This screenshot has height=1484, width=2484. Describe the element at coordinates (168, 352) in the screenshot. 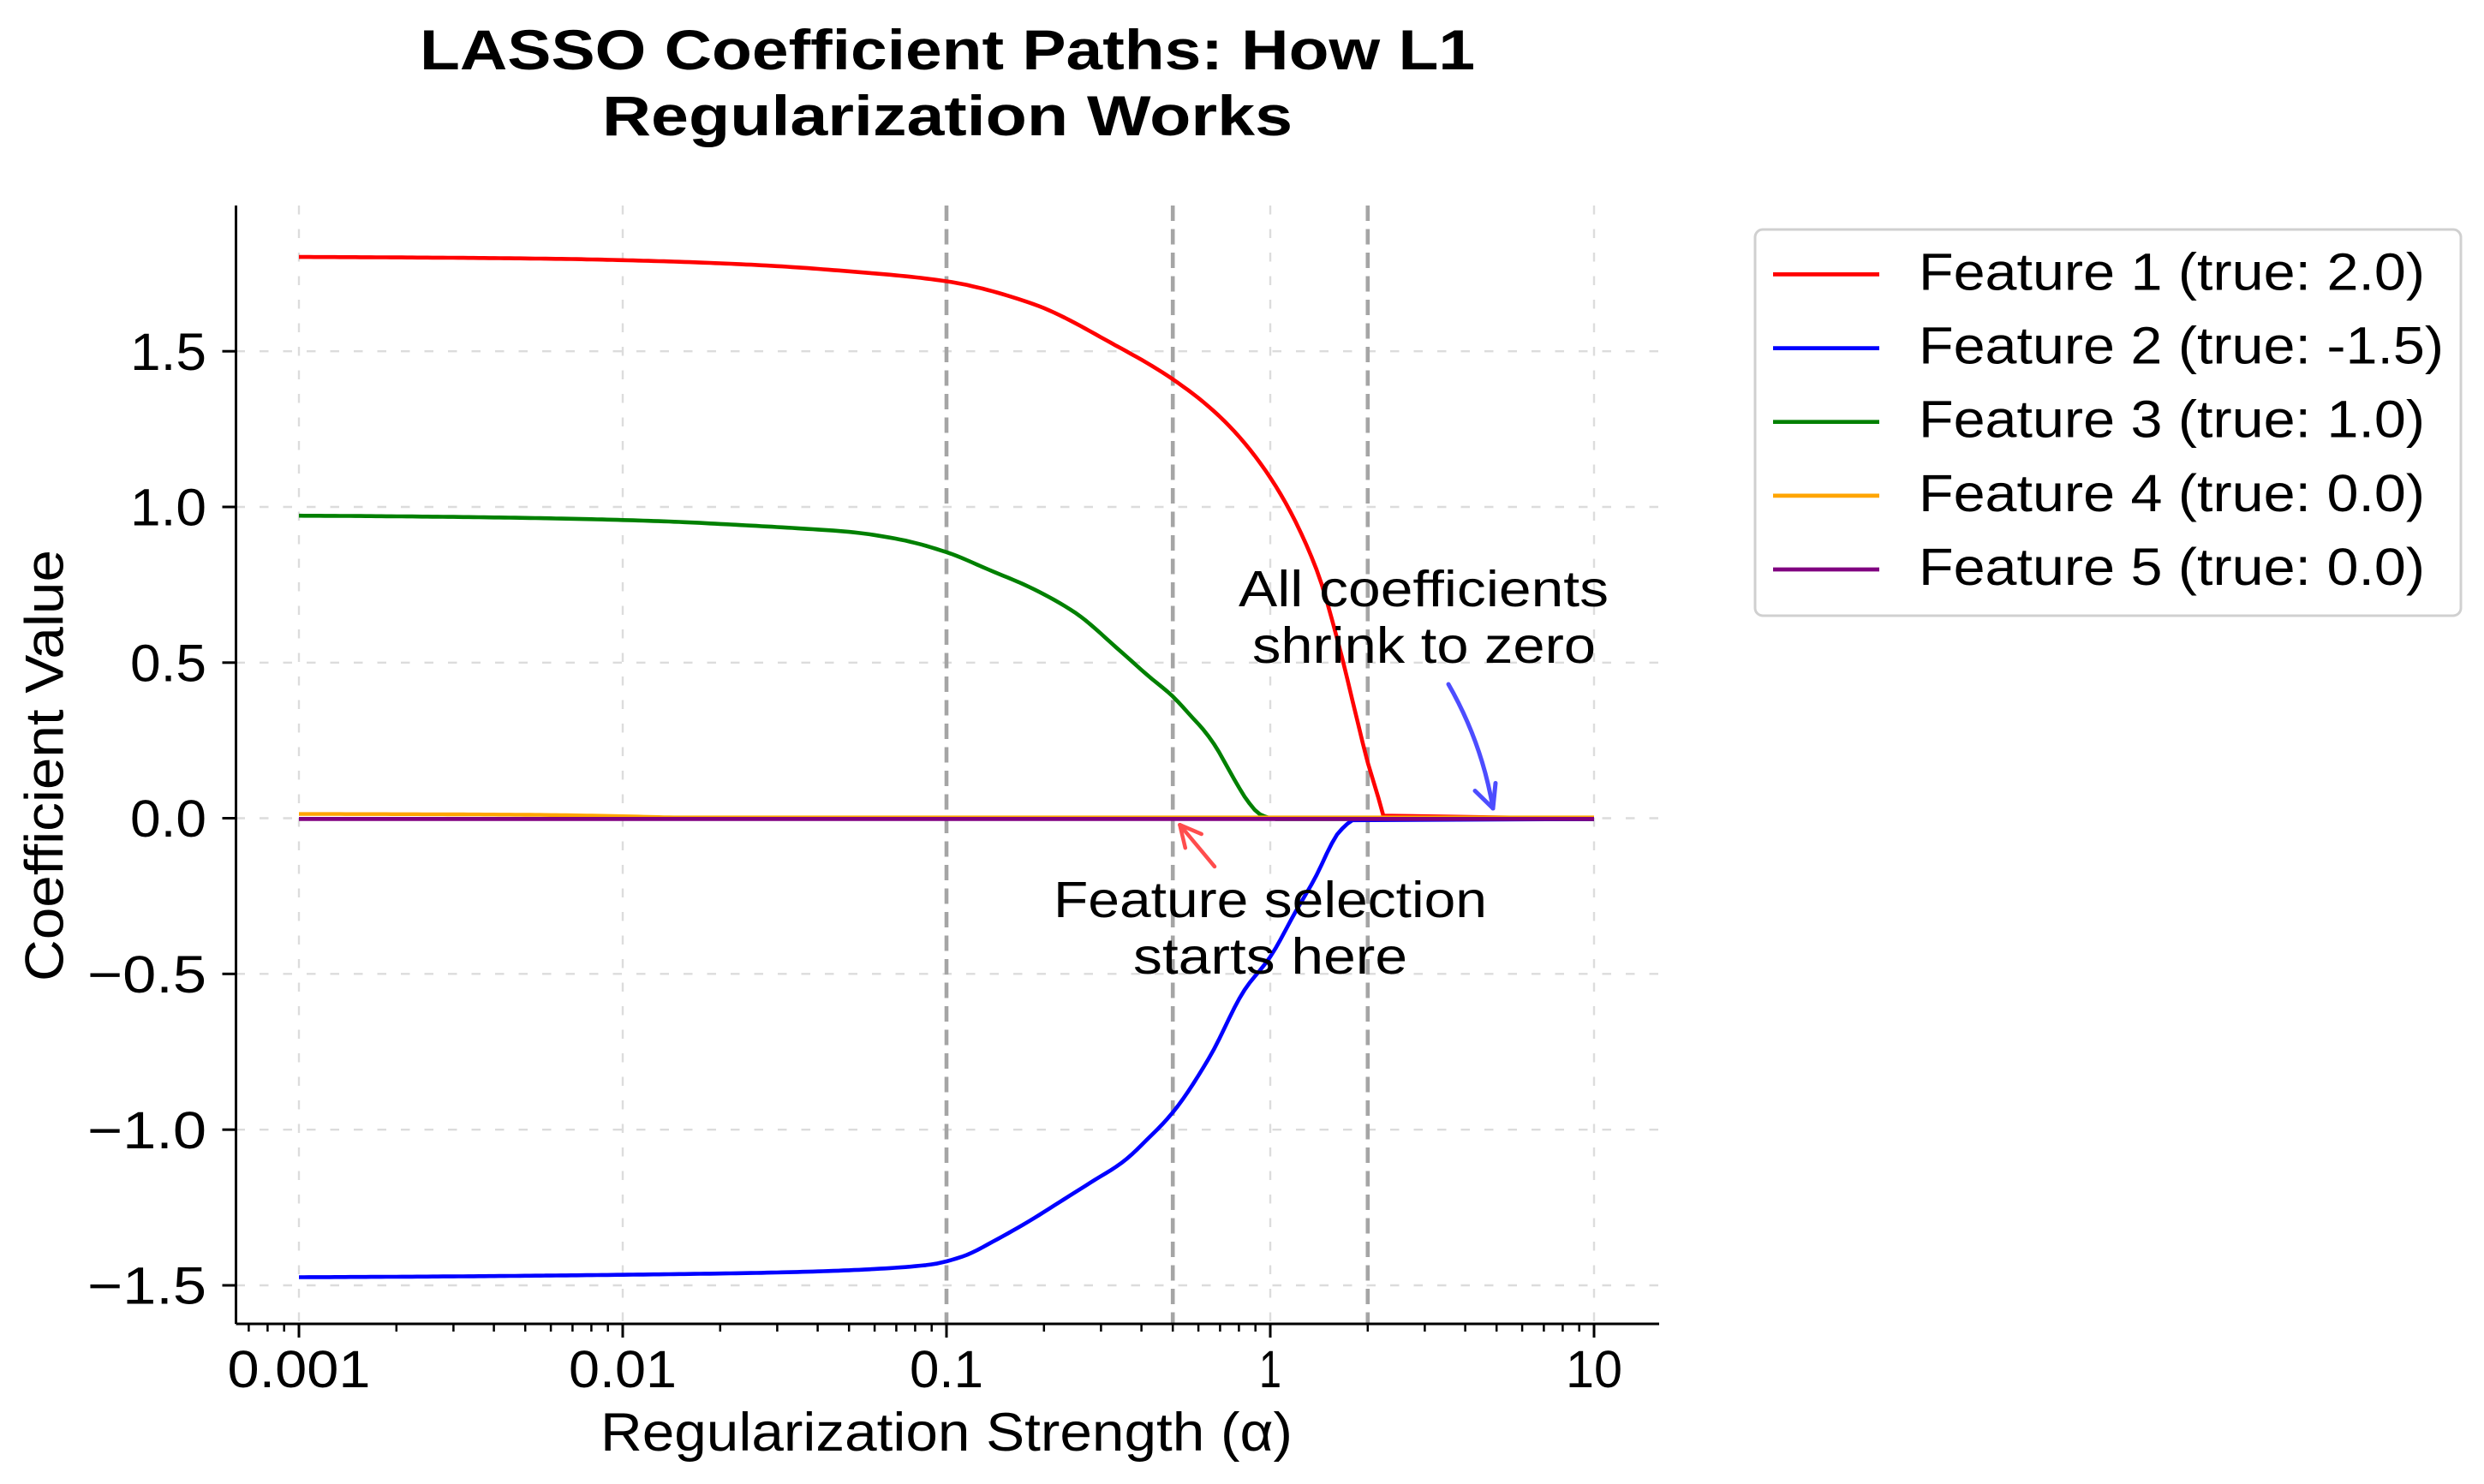

I see `svg-text: 1.5` at that location.